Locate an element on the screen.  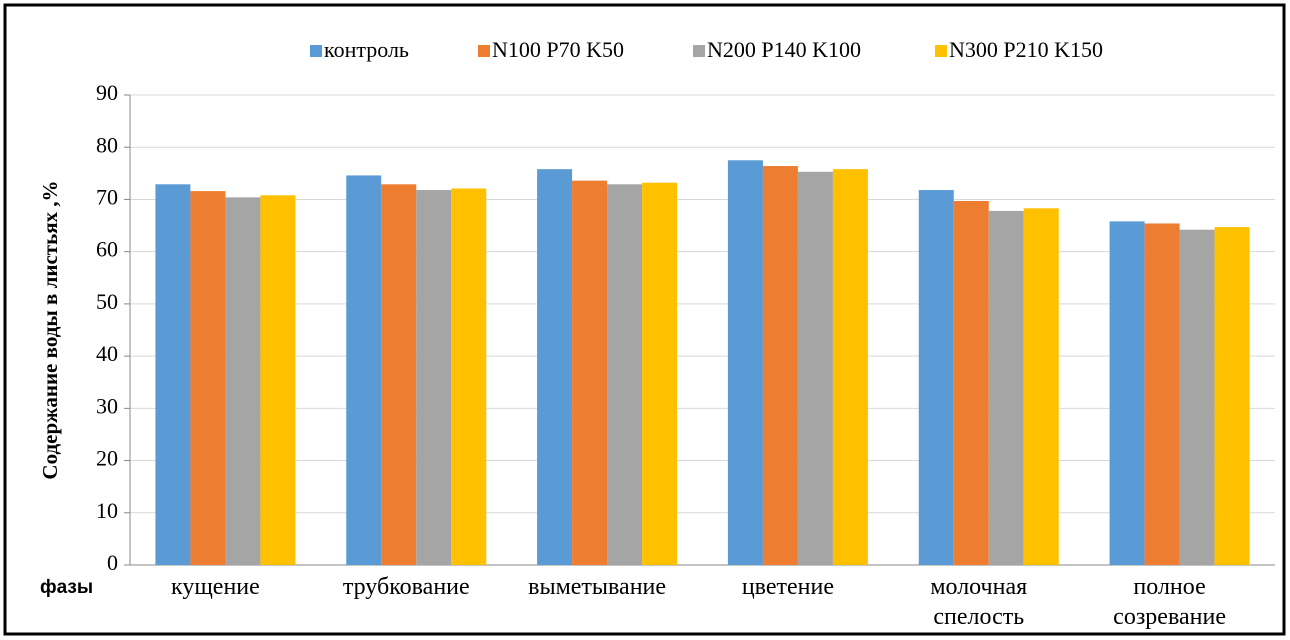
legend-label: N300 P210 K150 is located at coordinates (1026, 49).